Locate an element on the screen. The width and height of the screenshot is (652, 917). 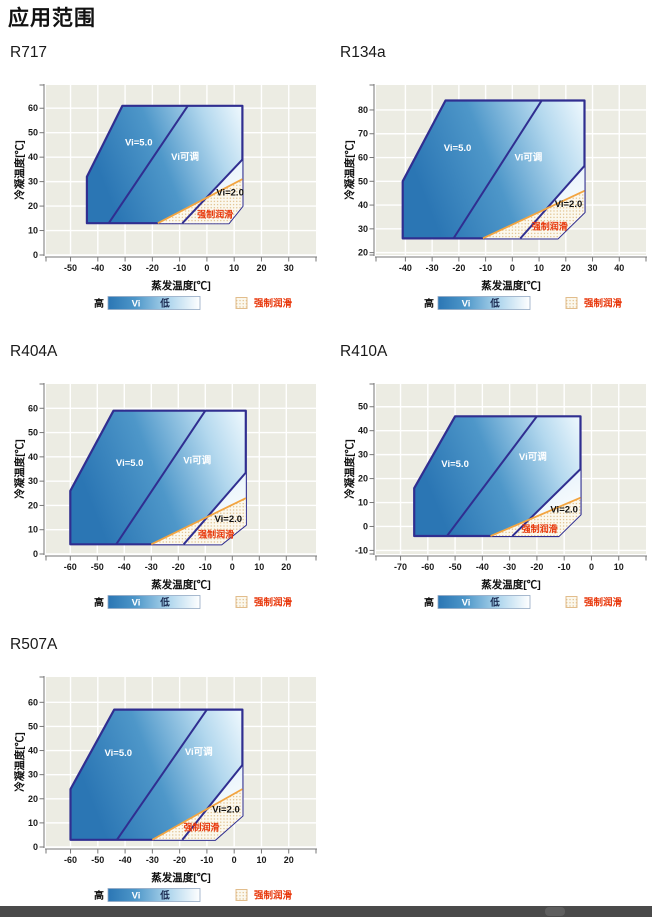
x-tick-label: -70 is located at coordinates (400, 567).